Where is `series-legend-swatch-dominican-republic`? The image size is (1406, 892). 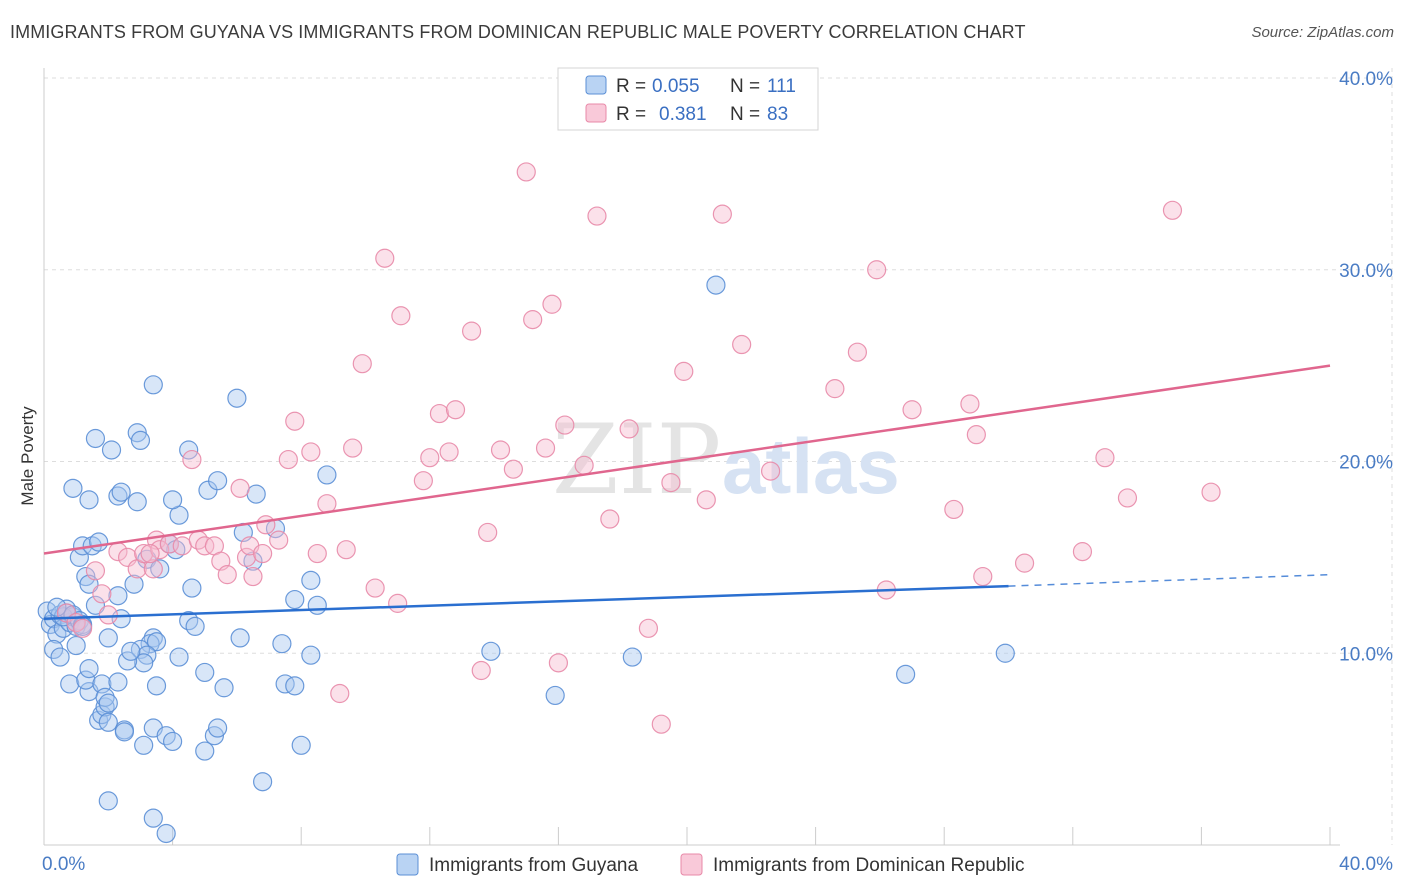 series-legend-swatch-dominican-republic is located at coordinates (691, 864).